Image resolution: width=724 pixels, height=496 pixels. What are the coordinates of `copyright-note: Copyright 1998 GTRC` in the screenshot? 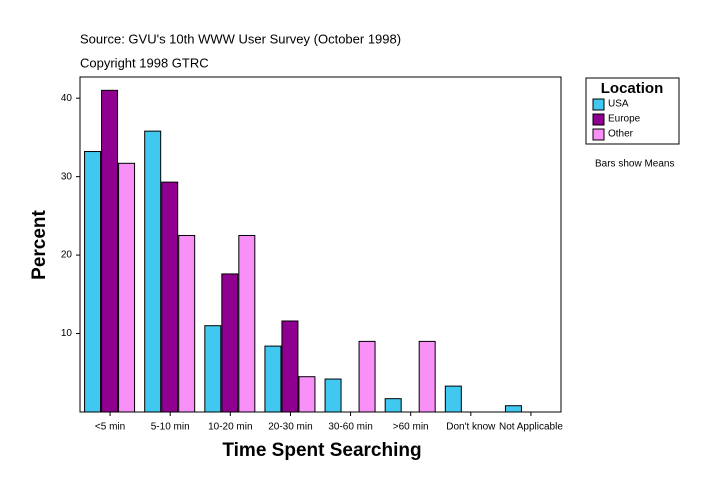 It's located at (144, 62).